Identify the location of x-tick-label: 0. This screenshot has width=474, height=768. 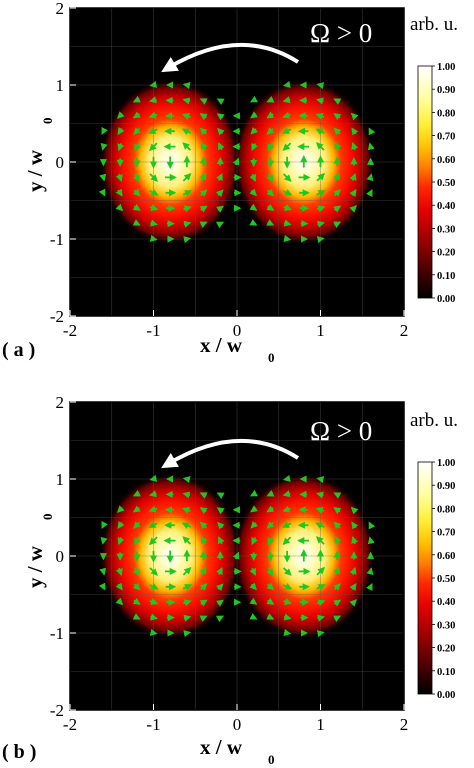
(237, 724).